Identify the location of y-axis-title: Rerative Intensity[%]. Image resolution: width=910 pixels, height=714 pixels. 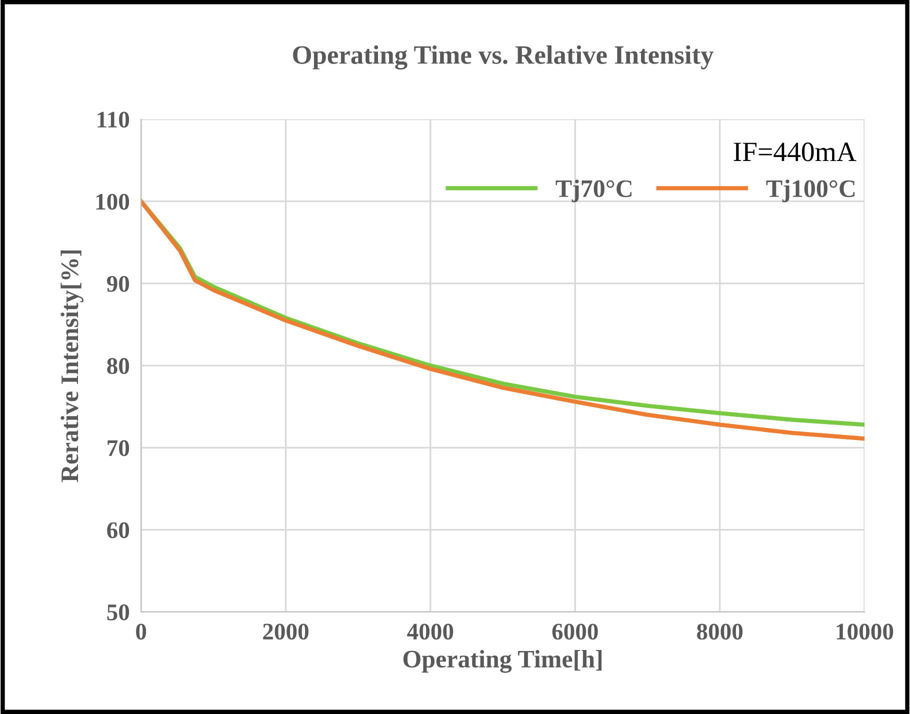
(72, 366).